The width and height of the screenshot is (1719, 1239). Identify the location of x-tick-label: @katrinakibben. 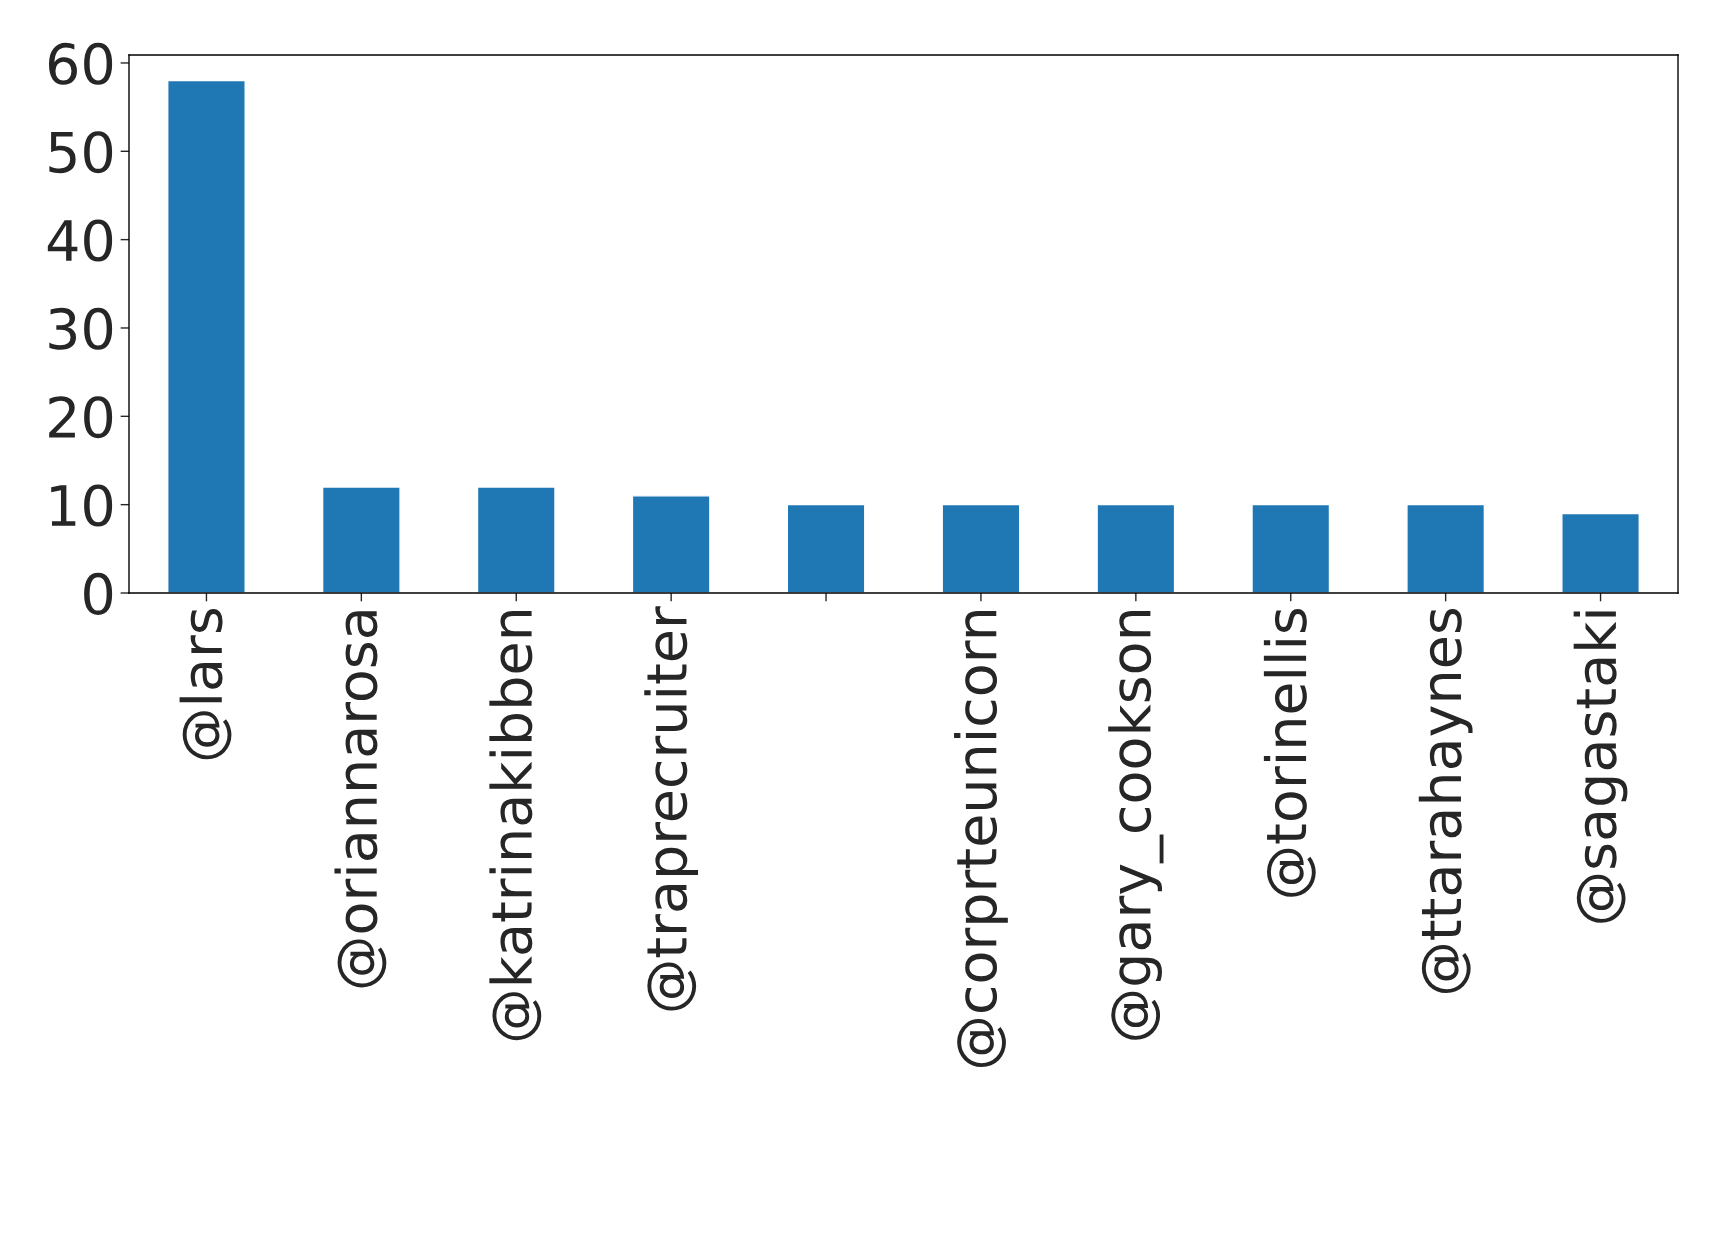
(515, 825).